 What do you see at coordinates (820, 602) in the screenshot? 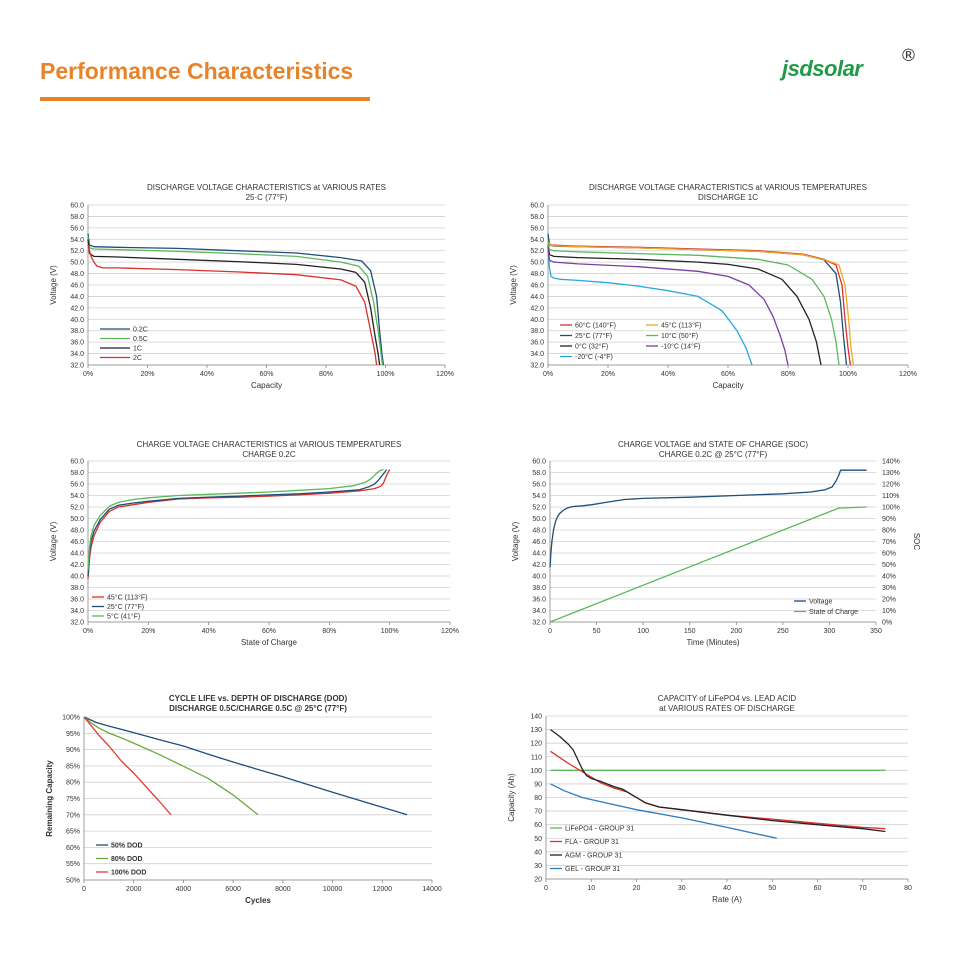
I see `legend-label: Voltage` at bounding box center [820, 602].